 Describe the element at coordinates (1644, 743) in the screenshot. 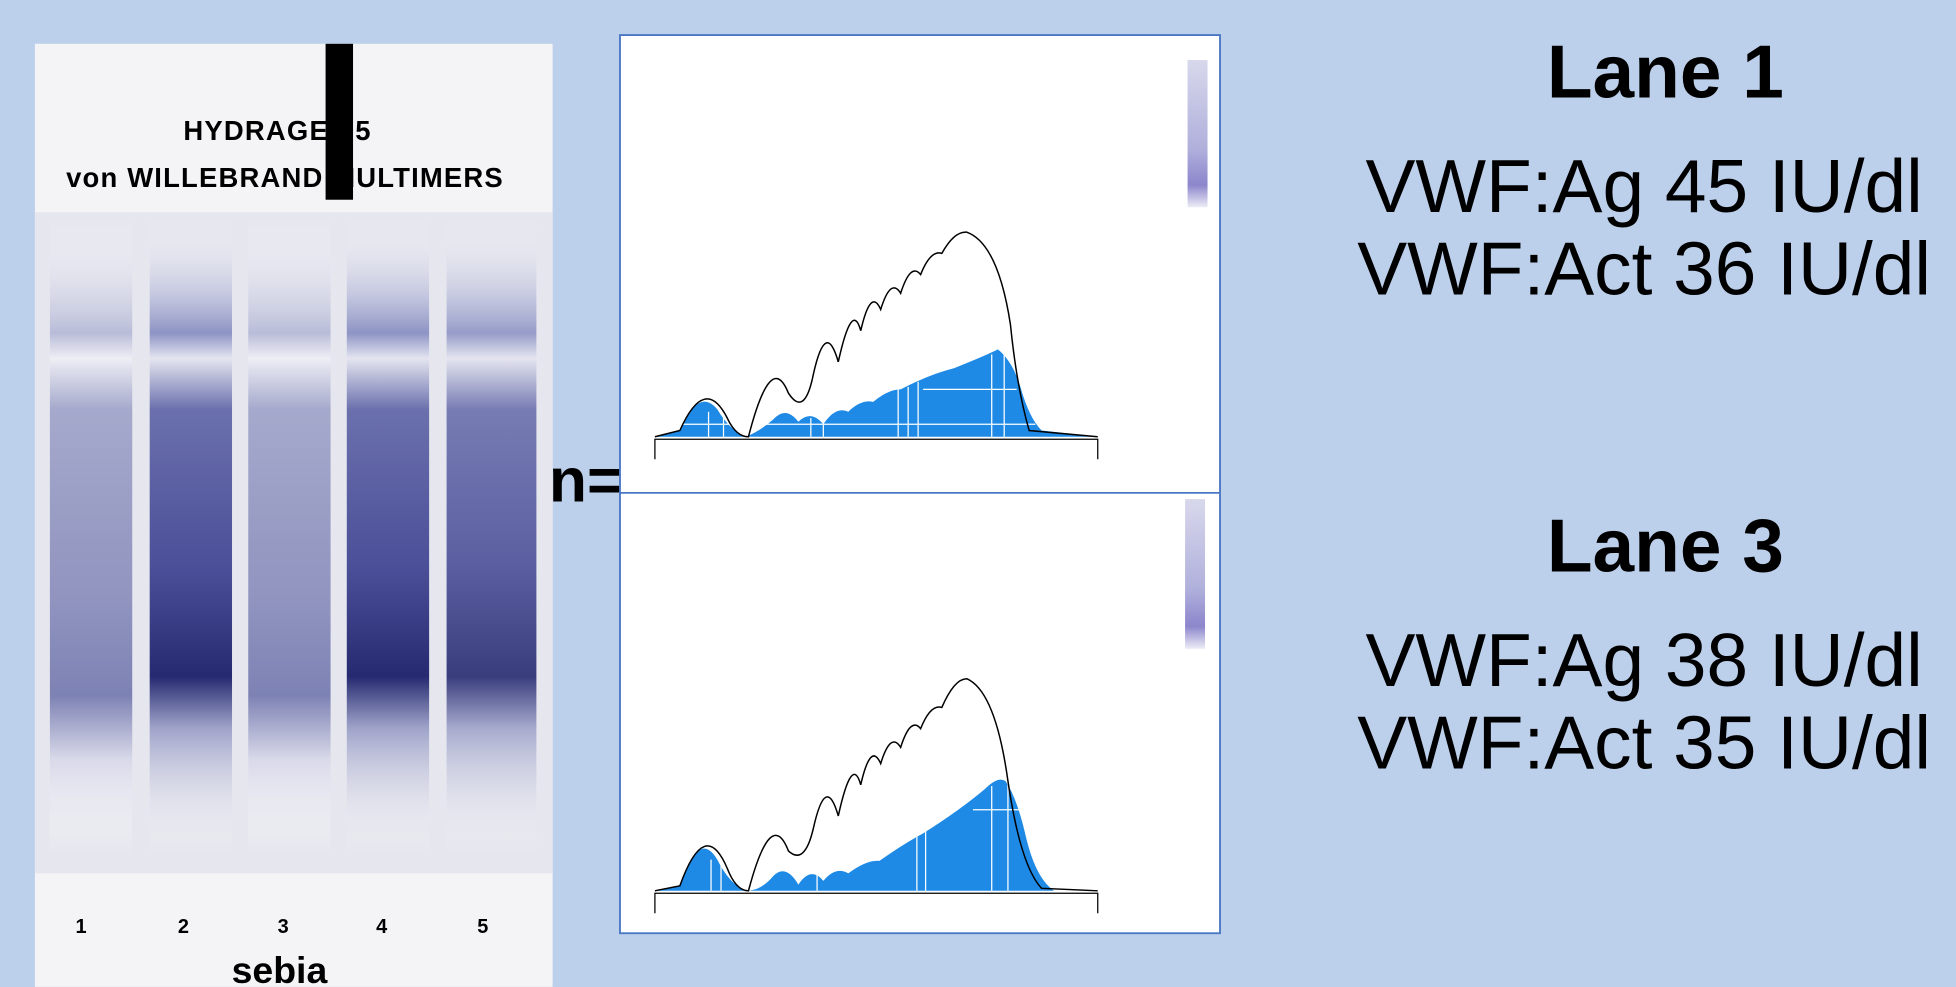

I see `result-line: VWF:Act 35 IU/dl` at that location.